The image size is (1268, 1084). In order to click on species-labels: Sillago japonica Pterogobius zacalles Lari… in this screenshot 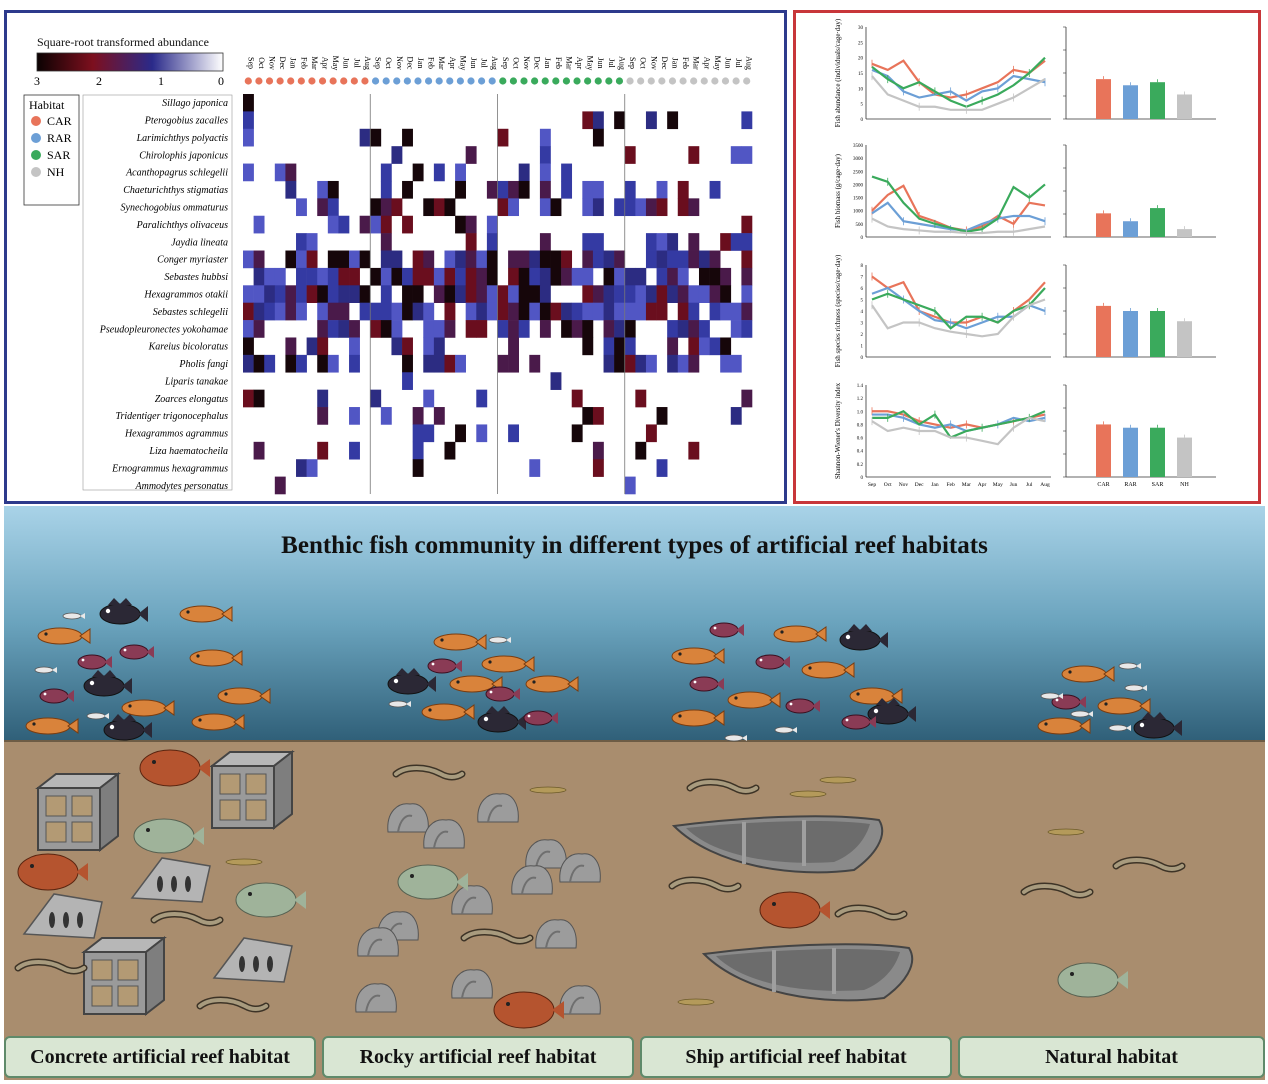, I will do `click(164, 295)`.